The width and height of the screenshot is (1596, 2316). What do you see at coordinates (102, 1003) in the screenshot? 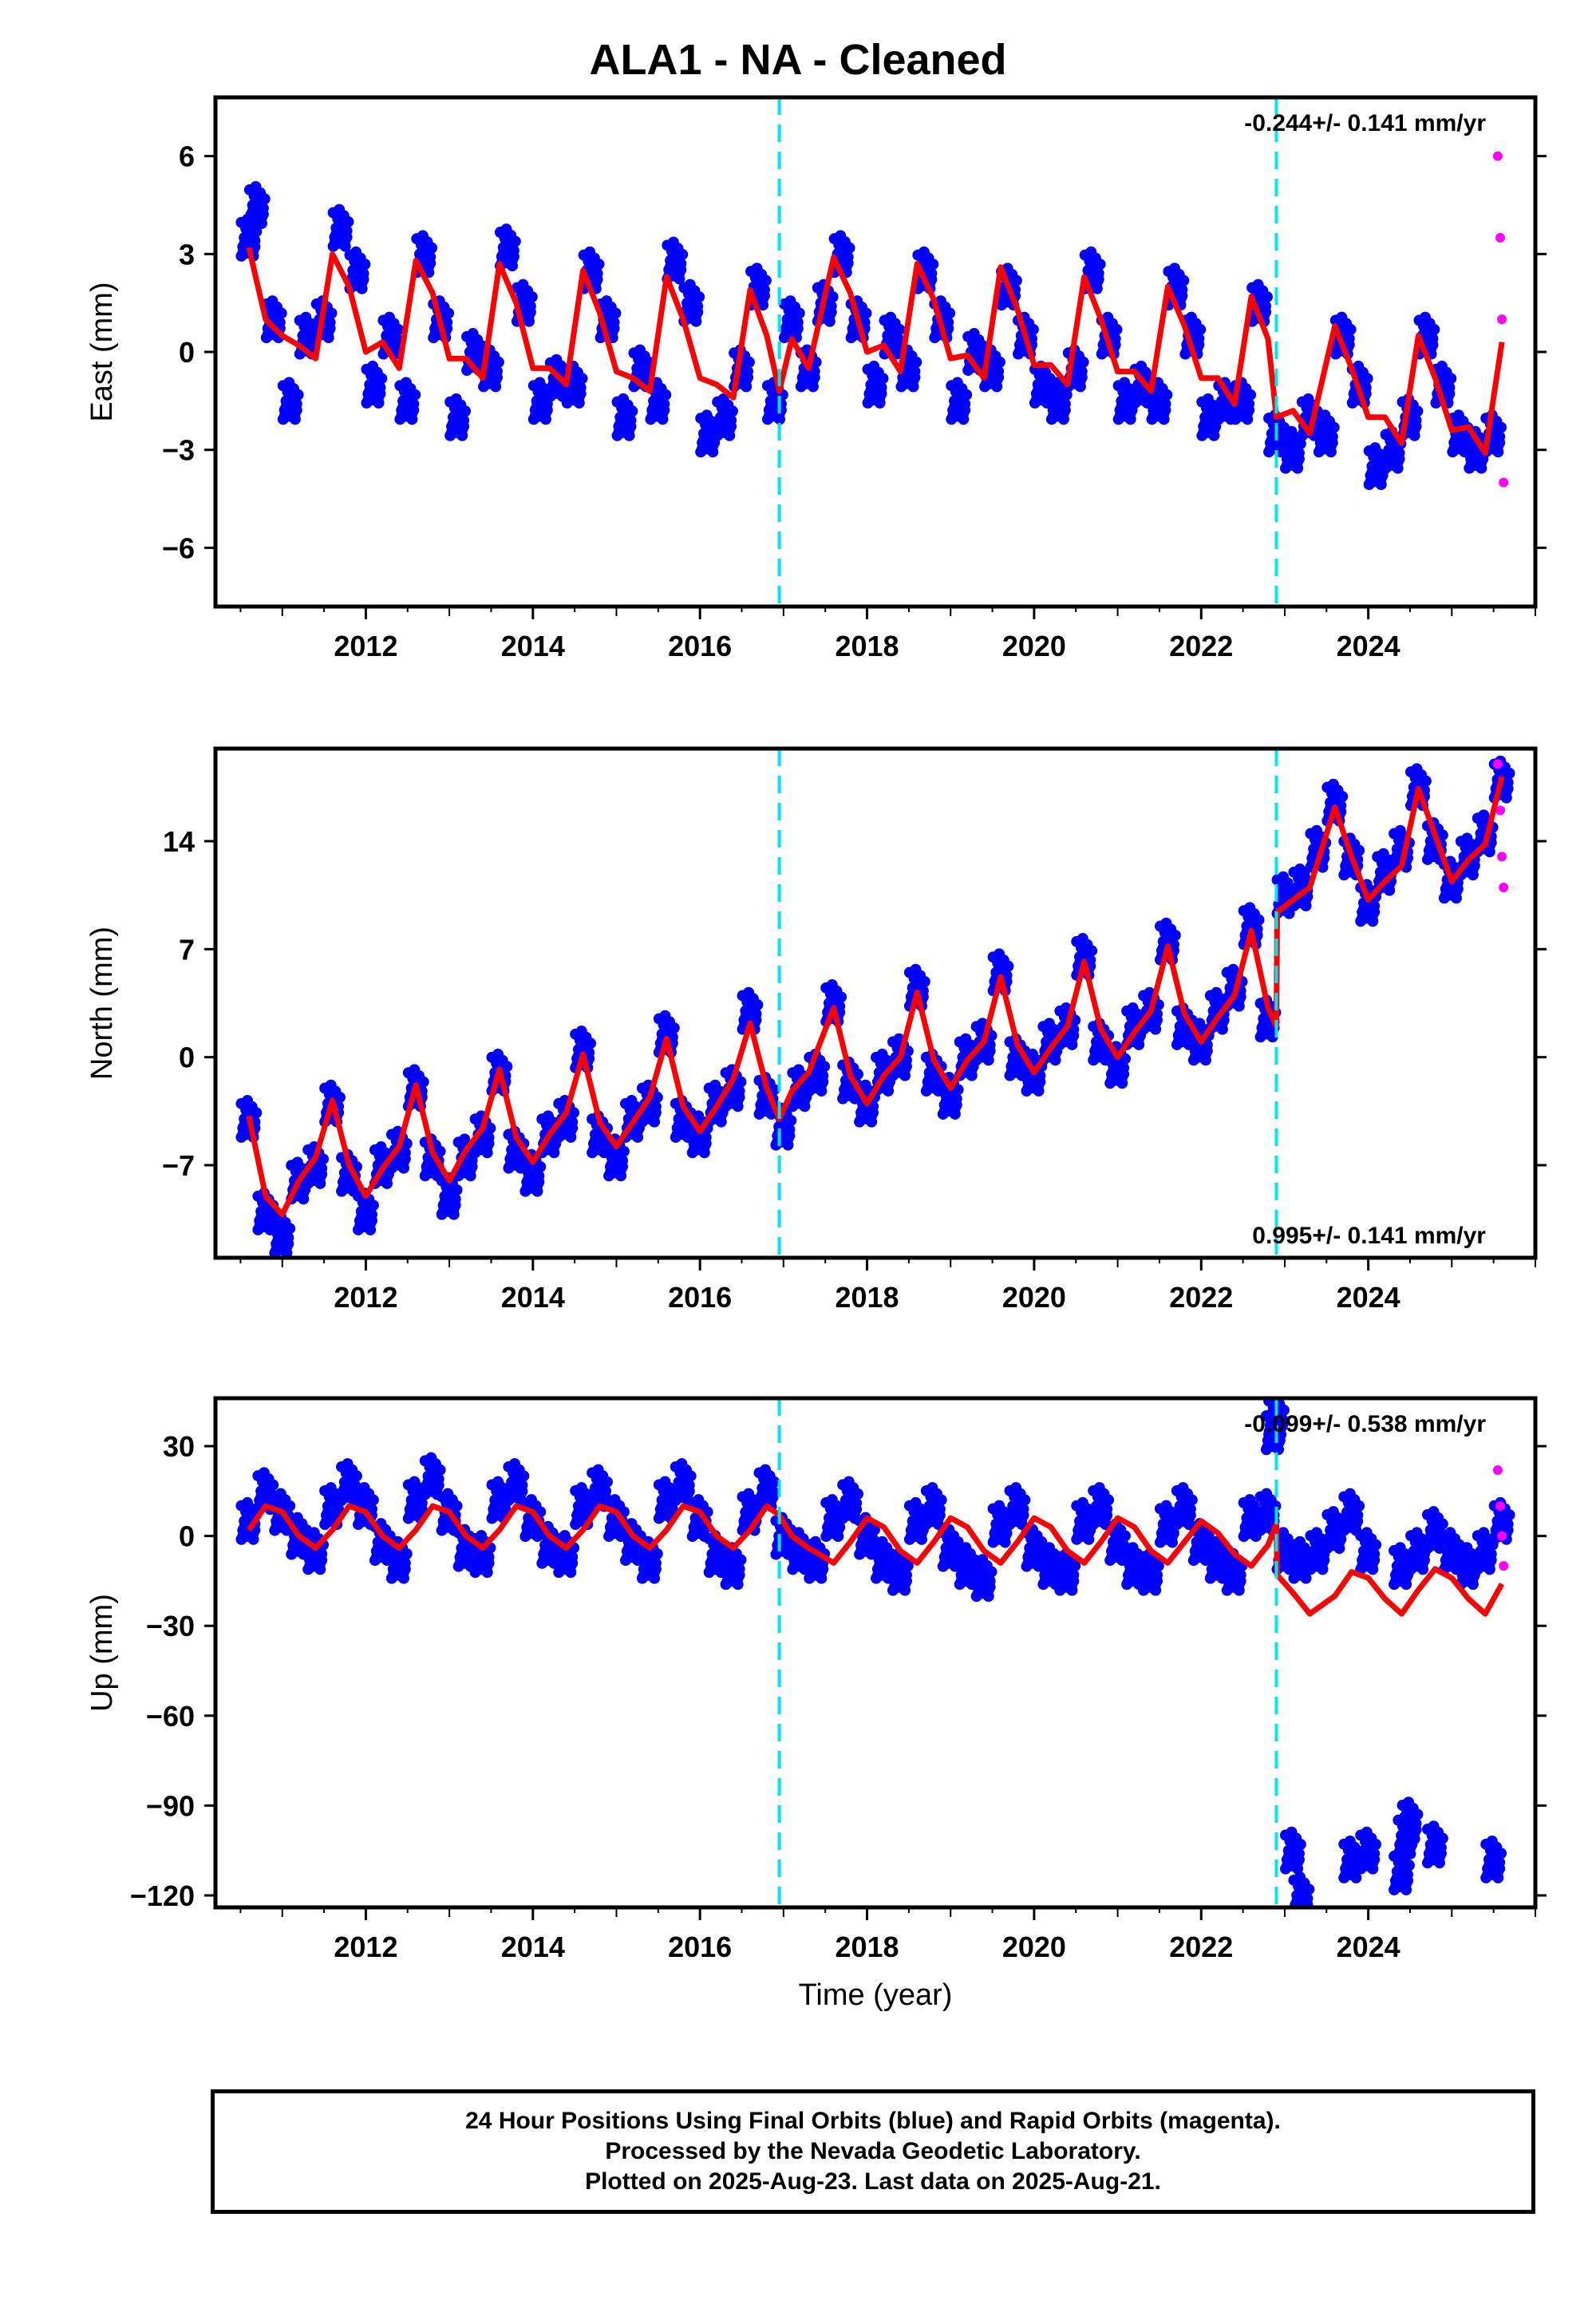
I see `north-y-axis-title: North (mm)` at bounding box center [102, 1003].